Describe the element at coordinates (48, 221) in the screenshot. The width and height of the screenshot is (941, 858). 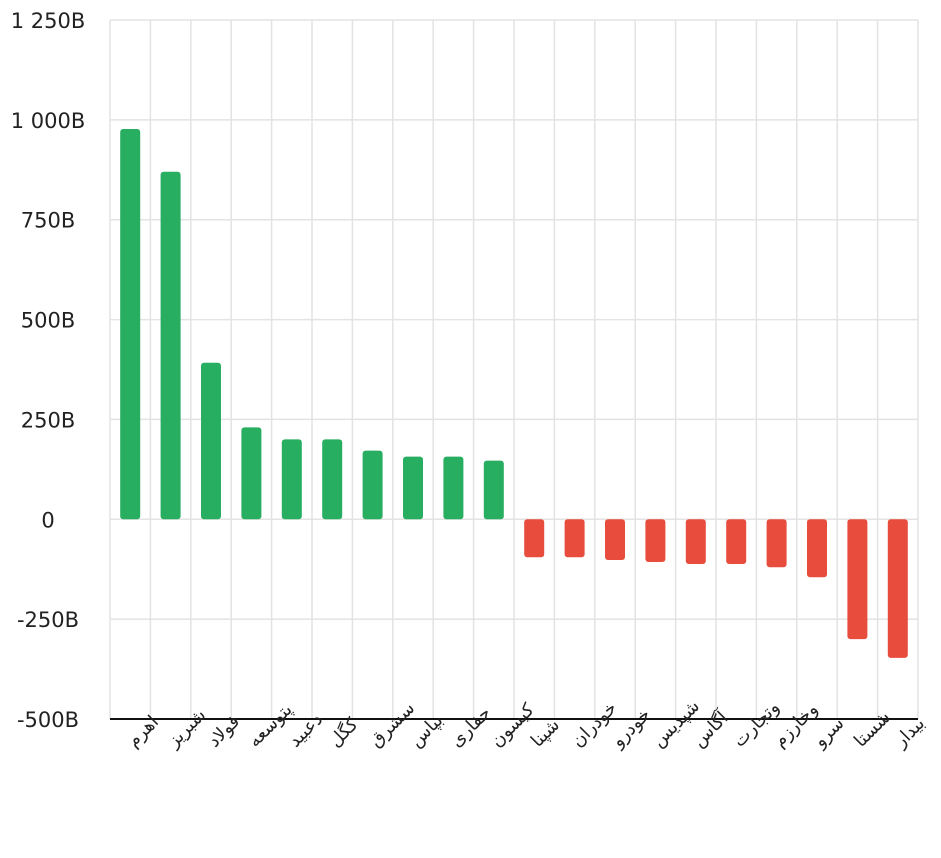
I see `y-tick-label: 750B` at that location.